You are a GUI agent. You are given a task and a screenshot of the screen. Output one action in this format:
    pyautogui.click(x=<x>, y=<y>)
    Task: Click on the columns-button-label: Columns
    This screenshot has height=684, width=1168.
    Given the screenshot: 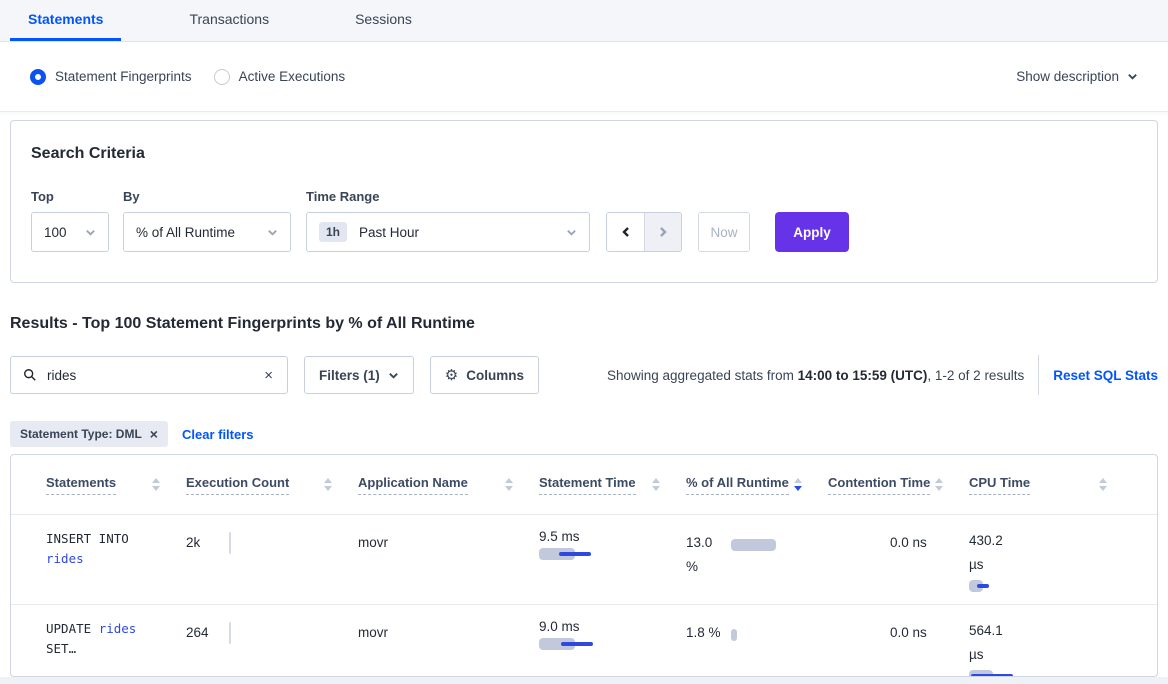 What is the action you would take?
    pyautogui.click(x=495, y=375)
    